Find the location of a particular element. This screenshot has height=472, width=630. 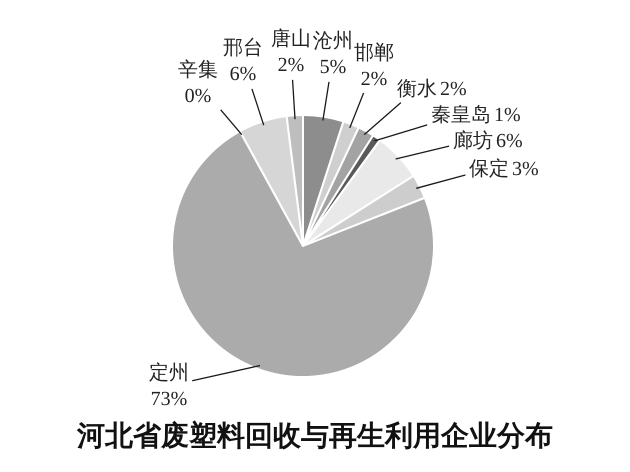

data-label: 1% is located at coordinates (507, 115).